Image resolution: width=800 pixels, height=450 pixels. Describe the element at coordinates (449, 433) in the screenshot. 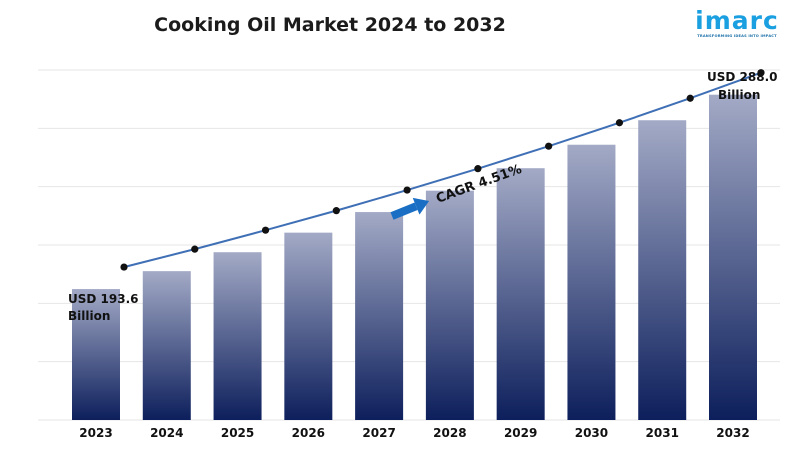

I see `x-tick-label: 2028` at that location.